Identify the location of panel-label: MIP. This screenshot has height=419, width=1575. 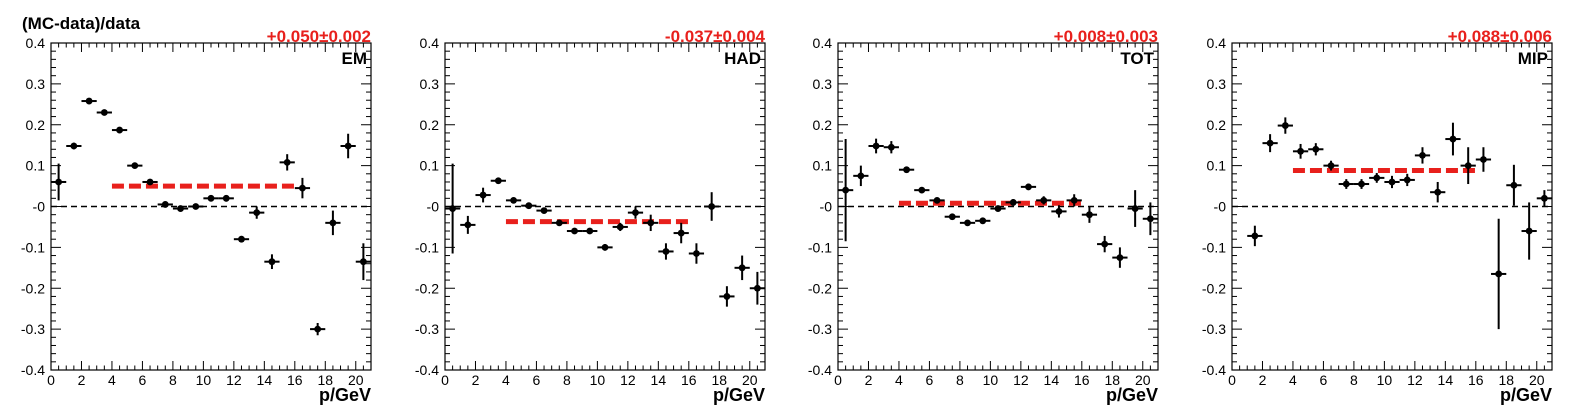
(1533, 58).